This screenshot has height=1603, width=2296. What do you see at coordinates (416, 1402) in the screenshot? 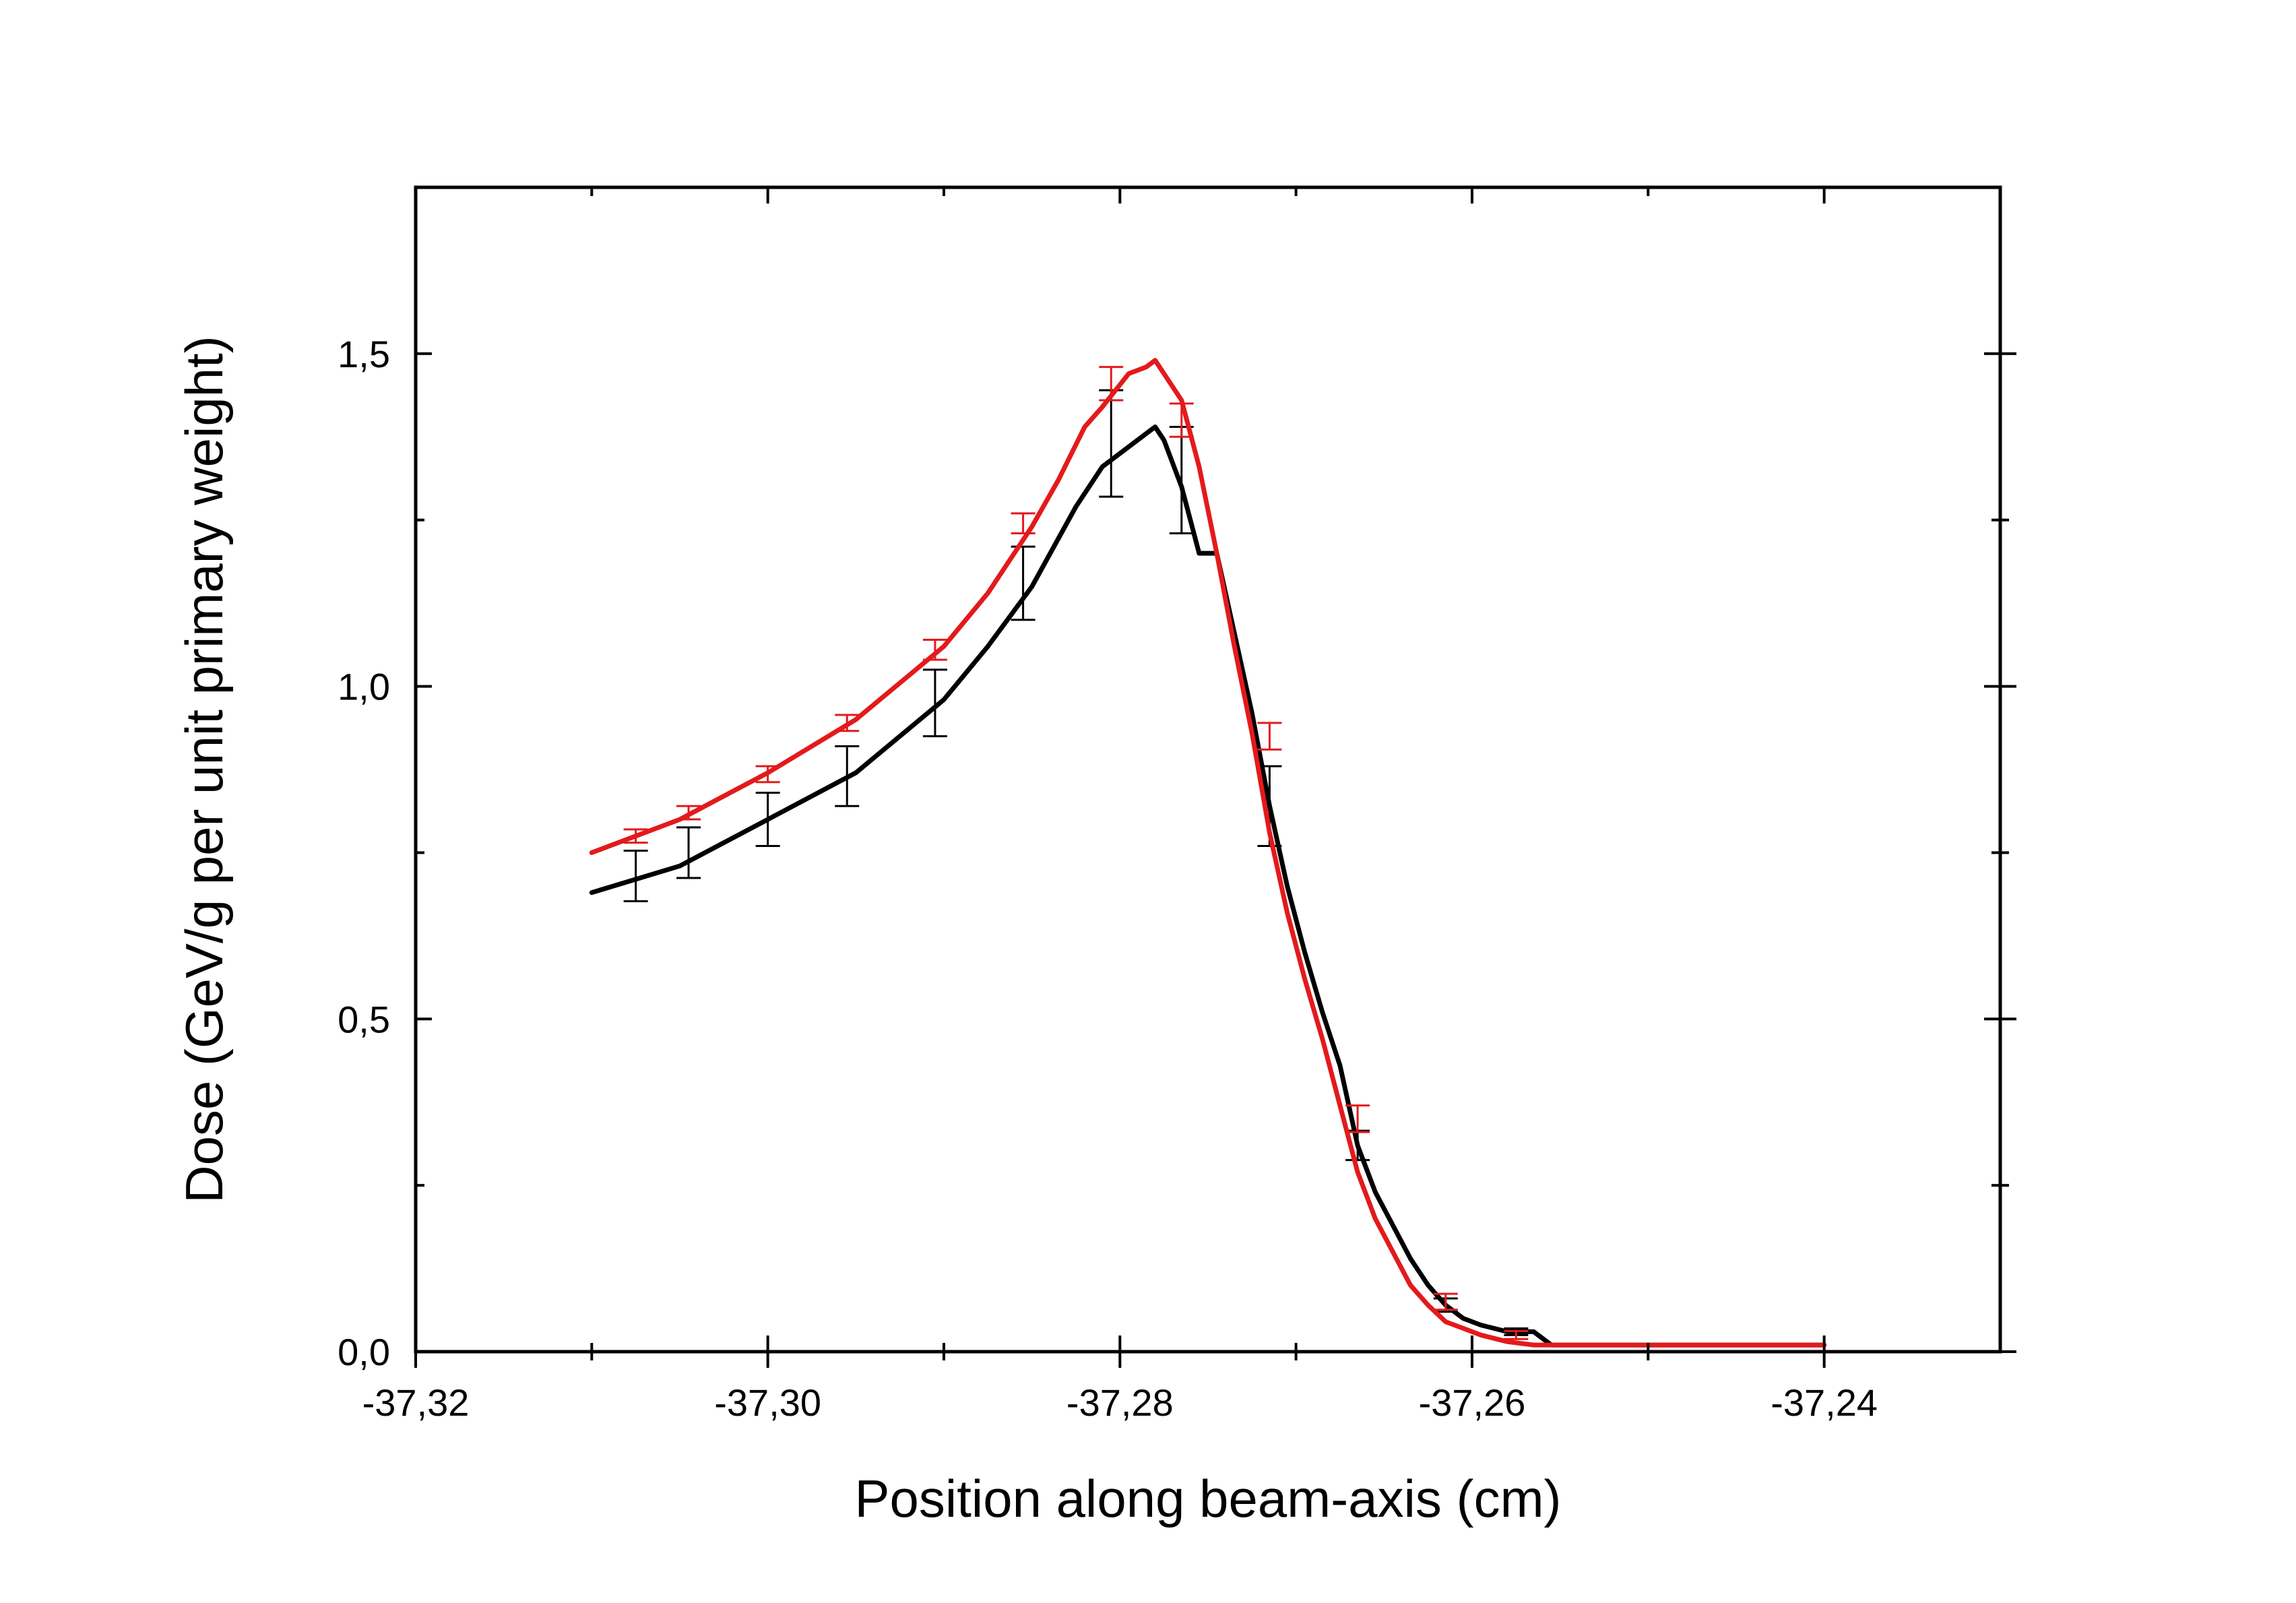
I see `x-tick-label: -37,32` at bounding box center [416, 1402].